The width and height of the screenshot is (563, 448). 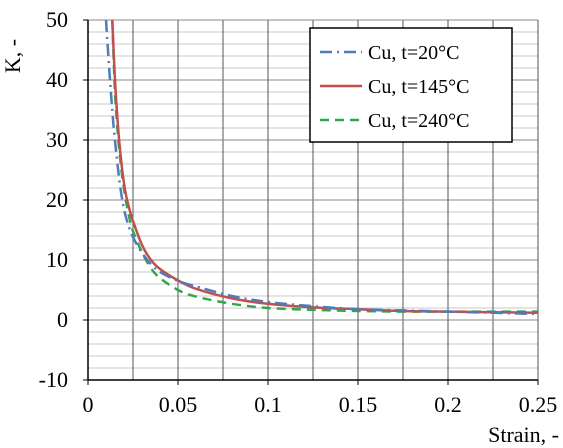 I want to click on x-tick-label: 0.15, so click(x=358, y=404).